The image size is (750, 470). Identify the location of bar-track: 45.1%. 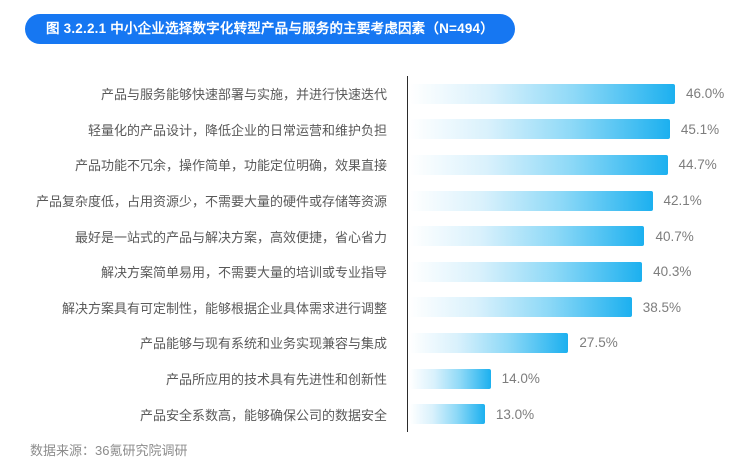
(578, 129).